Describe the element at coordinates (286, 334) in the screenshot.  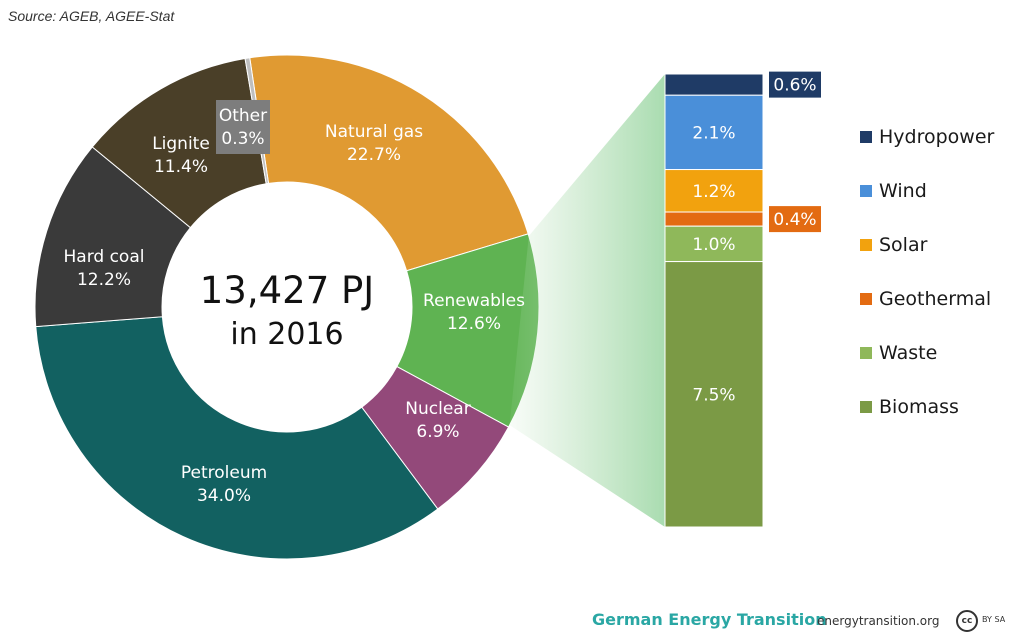
I see `center-year: in 2016` at that location.